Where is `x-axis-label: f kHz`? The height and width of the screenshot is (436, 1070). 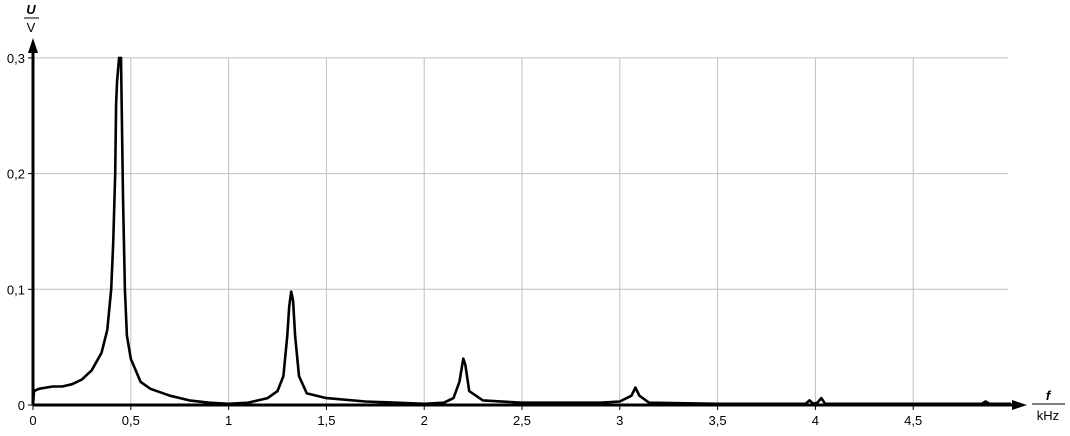
x-axis-label: f kHz is located at coordinates (1048, 405).